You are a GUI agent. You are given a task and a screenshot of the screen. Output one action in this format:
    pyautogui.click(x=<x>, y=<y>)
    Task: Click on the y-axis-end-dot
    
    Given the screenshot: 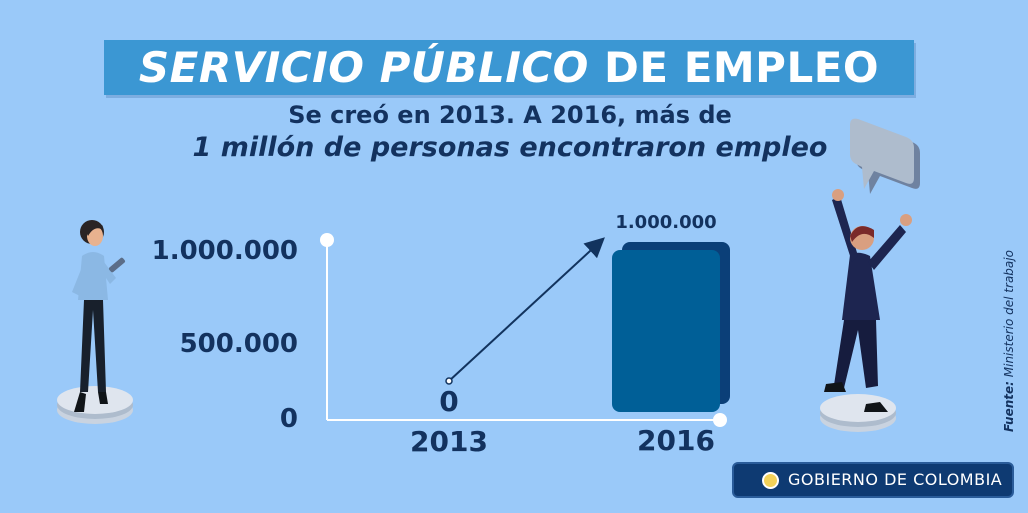 What is the action you would take?
    pyautogui.click(x=327, y=240)
    